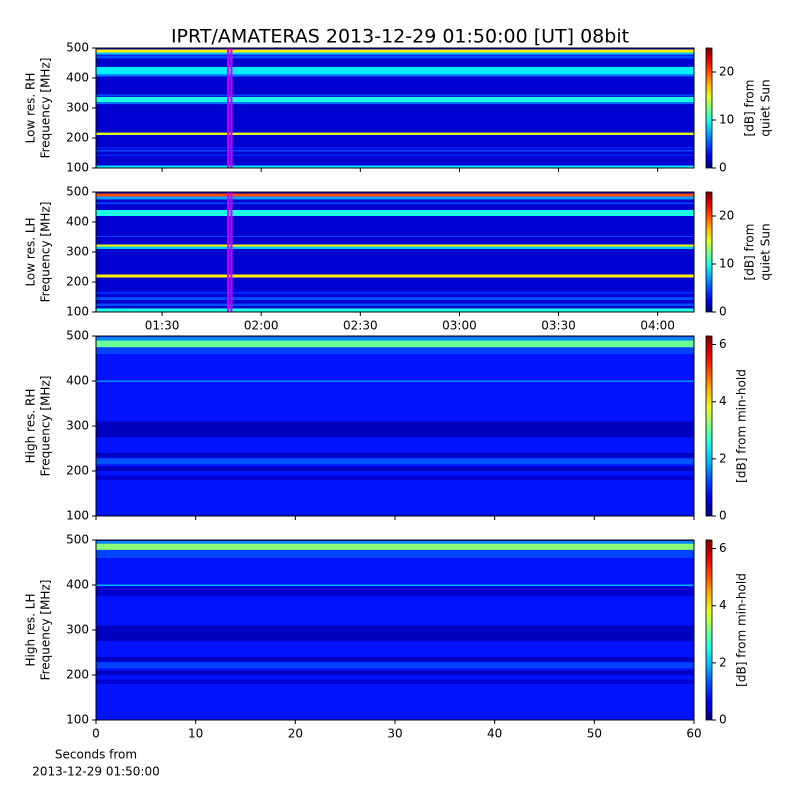 This screenshot has width=800, height=800. What do you see at coordinates (594, 734) in the screenshot?
I see `x-tick-label: 50` at bounding box center [594, 734].